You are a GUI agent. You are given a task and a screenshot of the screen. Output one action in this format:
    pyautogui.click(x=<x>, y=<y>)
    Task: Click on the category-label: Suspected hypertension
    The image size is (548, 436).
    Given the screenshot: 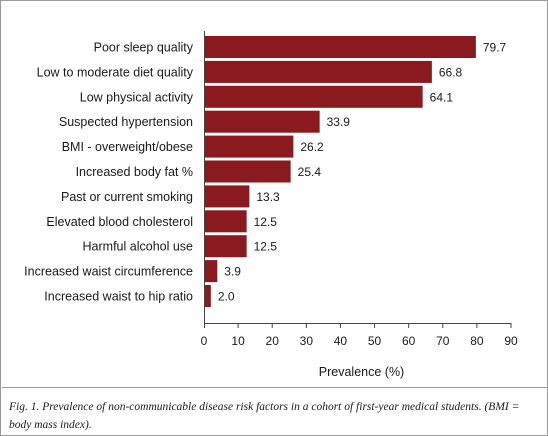 What is the action you would take?
    pyautogui.click(x=126, y=122)
    